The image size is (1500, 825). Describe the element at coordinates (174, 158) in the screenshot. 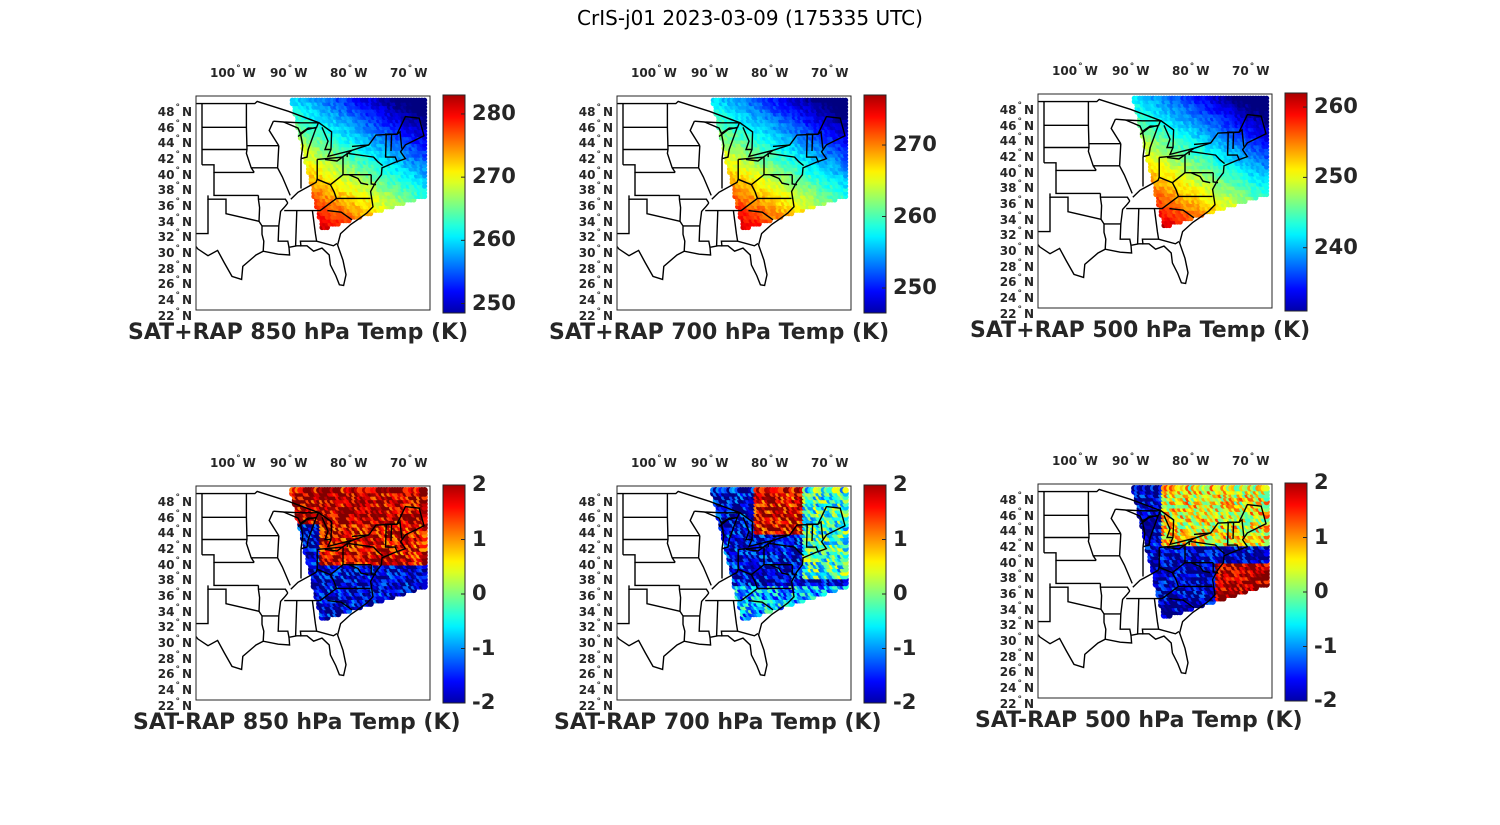

I see `lat-tick-label: 42° N` at that location.